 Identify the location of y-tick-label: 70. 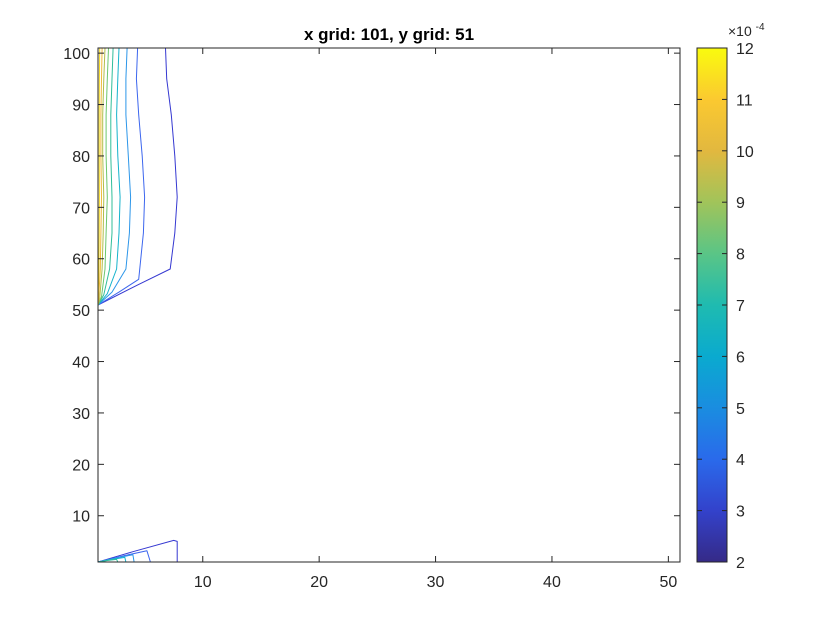
(81, 208).